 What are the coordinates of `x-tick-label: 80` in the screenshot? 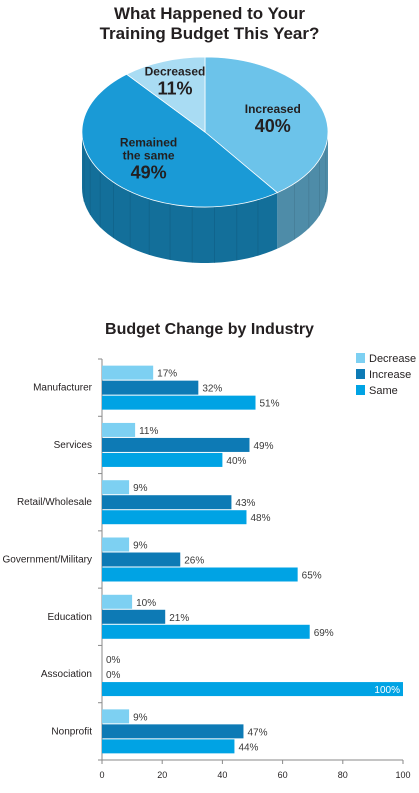 It's located at (343, 775).